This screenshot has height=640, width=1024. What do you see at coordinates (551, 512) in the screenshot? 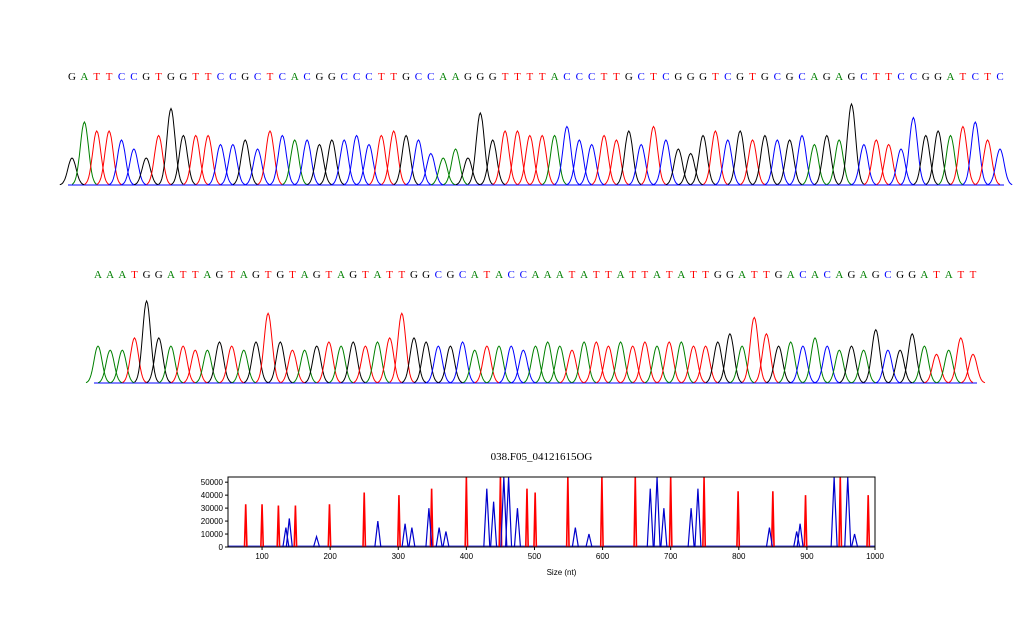
I see `plot-area` at bounding box center [551, 512].